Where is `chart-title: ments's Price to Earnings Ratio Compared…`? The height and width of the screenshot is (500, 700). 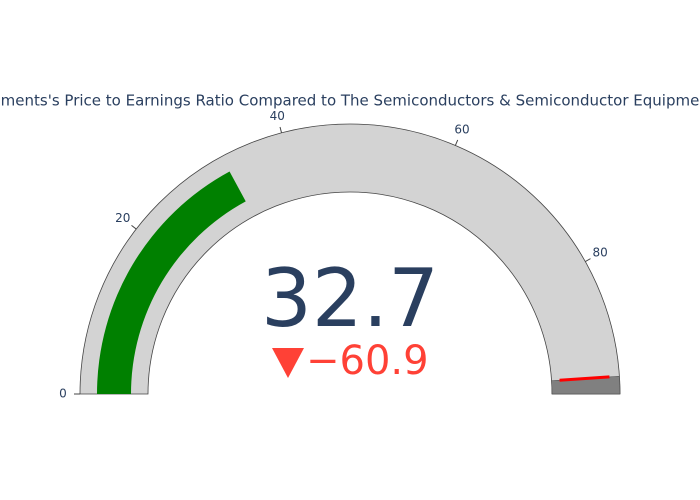
chart-title: ments's Price to Earnings Ratio Compared… is located at coordinates (350, 101).